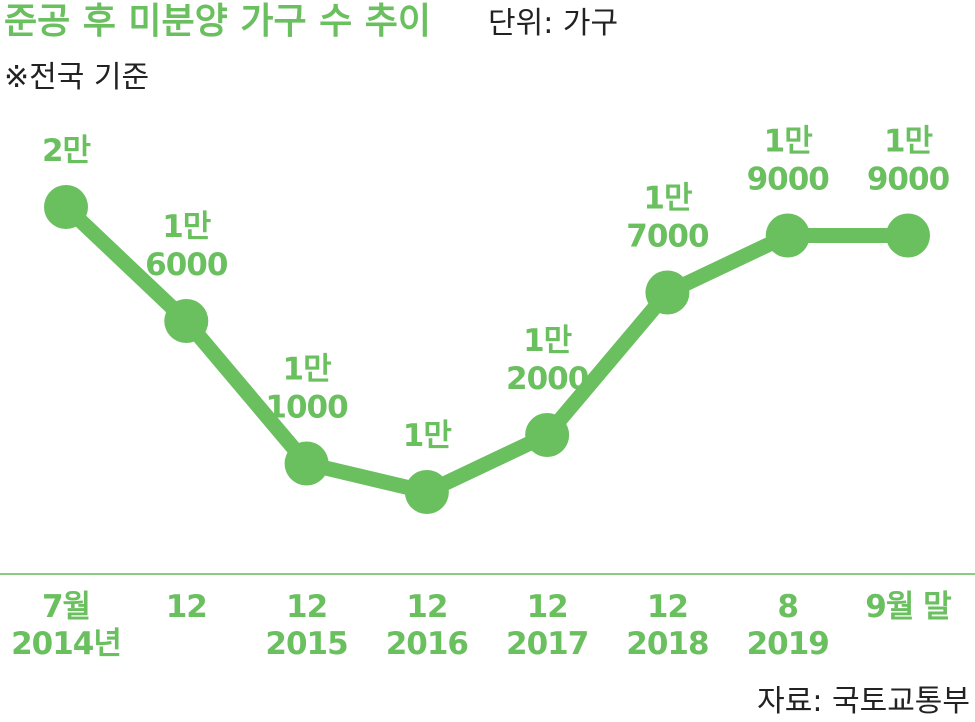 This screenshot has height=722, width=975. Describe the element at coordinates (788, 644) in the screenshot. I see `x-tick-label: 2019` at that location.